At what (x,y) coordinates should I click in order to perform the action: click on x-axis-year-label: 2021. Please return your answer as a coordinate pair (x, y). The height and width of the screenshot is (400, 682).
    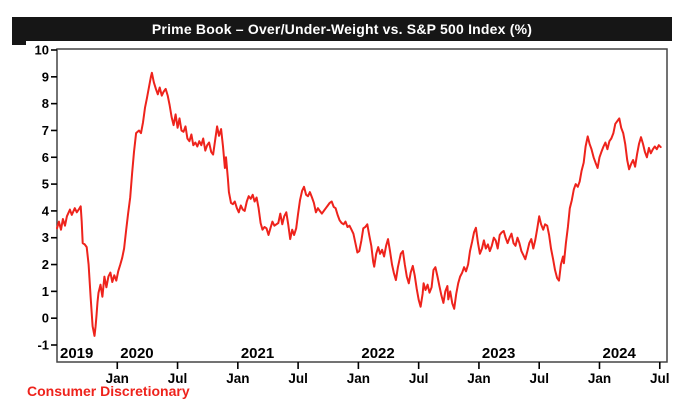
    Looking at the image, I should click on (257, 353).